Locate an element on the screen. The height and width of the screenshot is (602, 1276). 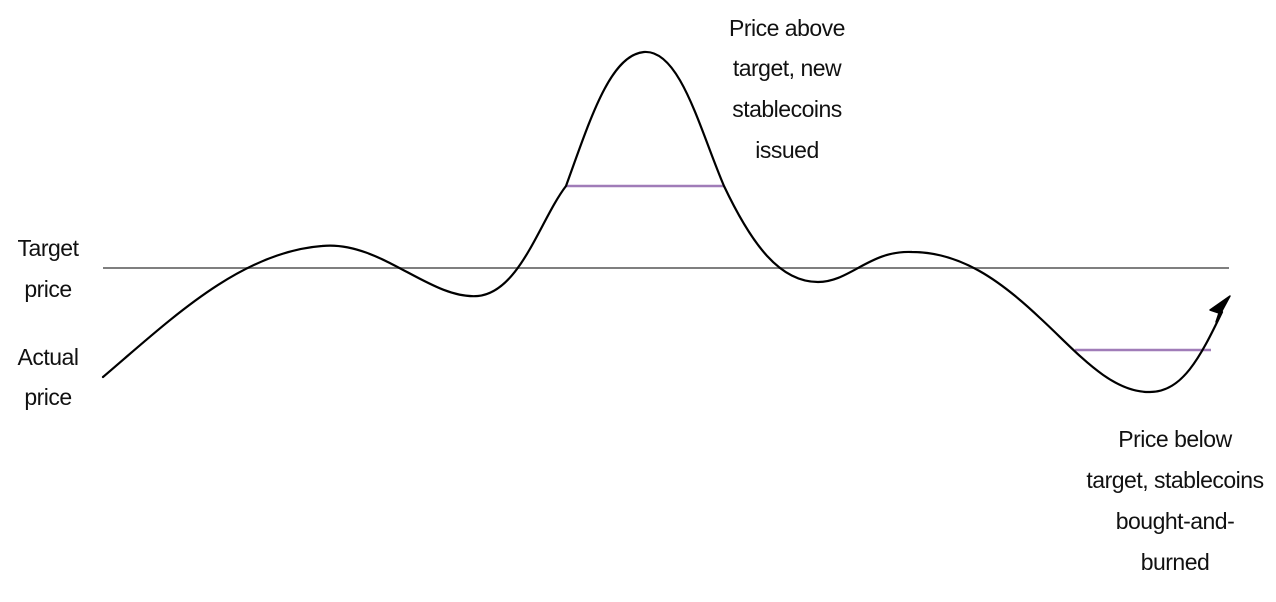
actual-price-label: Actual price is located at coordinates (48, 377).